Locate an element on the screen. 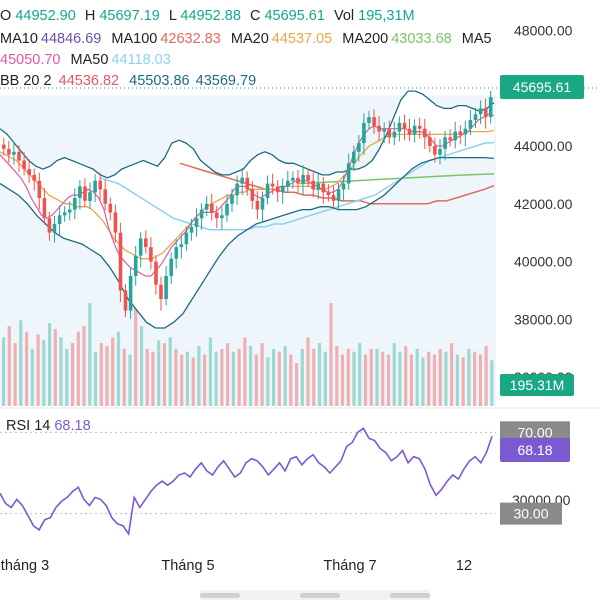  x-axis-label: Tháng 7 is located at coordinates (349, 566).